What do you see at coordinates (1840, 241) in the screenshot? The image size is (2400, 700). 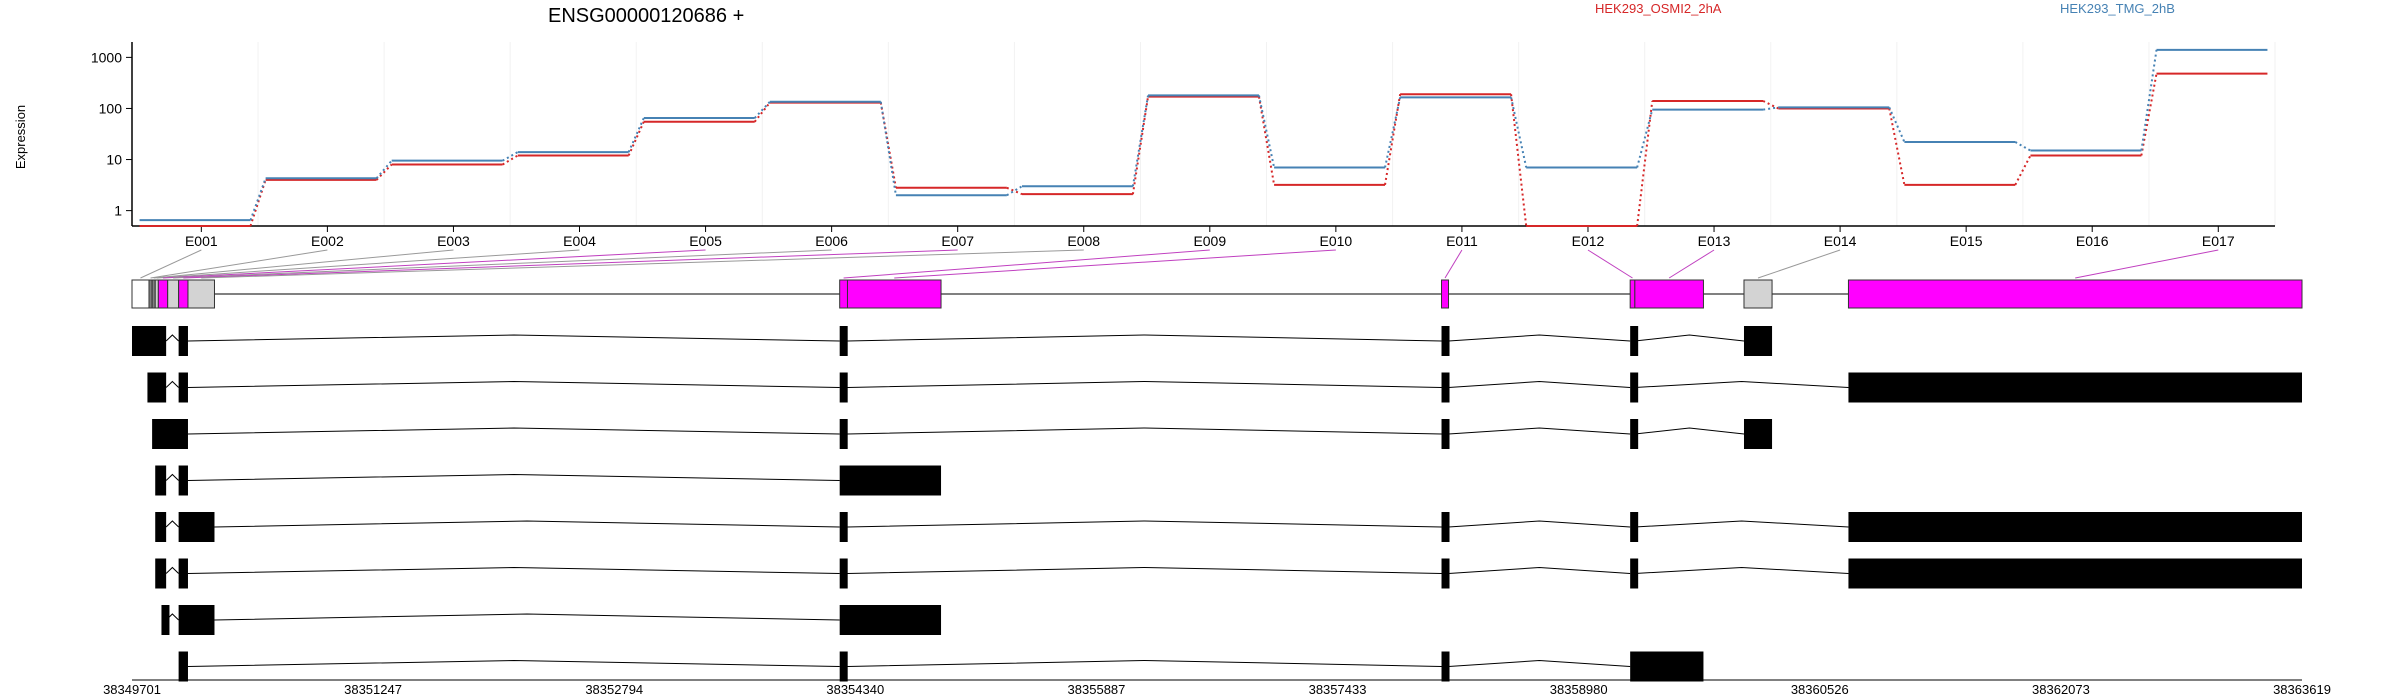 I see `x-tick-label: E014` at bounding box center [1840, 241].